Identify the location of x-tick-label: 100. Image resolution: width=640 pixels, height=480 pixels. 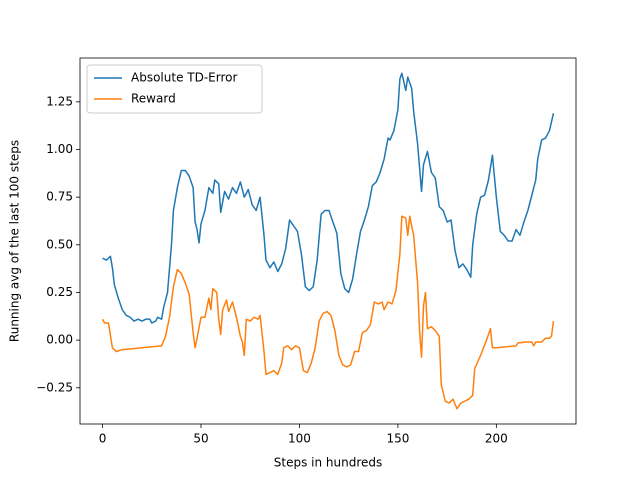
(299, 439).